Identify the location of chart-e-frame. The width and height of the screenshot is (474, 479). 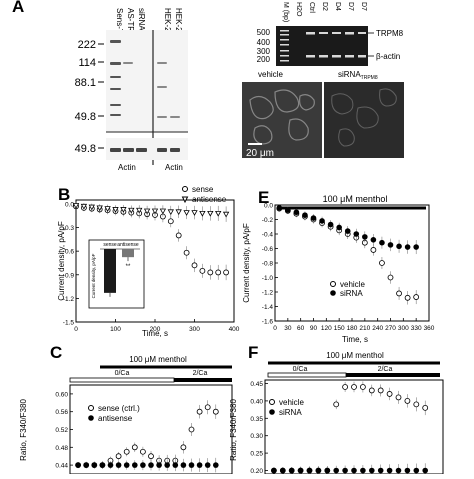
(352, 263).